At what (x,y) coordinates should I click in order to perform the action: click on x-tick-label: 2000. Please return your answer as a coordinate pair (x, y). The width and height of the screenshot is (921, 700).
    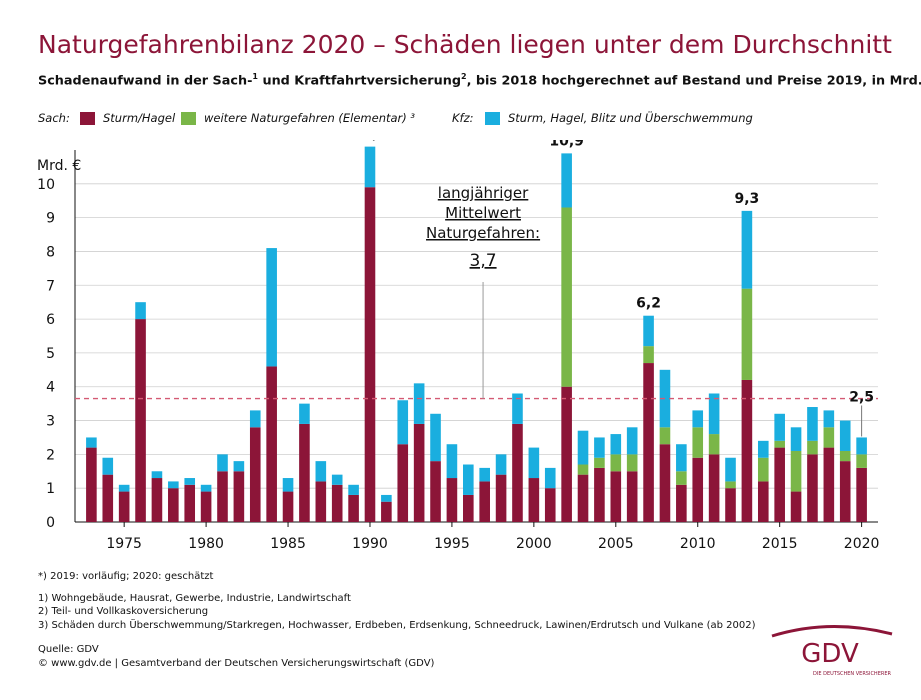
    Looking at the image, I should click on (534, 544).